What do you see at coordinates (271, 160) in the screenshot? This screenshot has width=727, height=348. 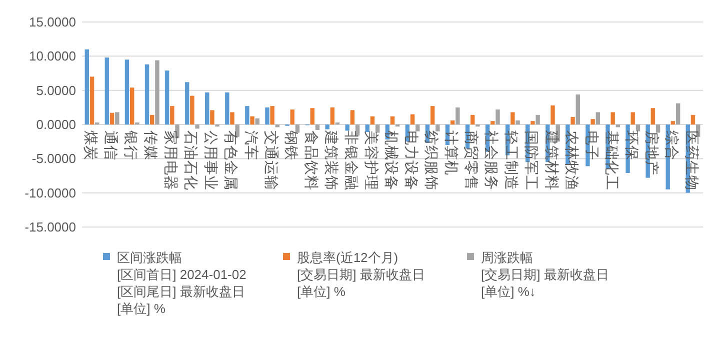 I see `x-tick-label: 交通运输` at bounding box center [271, 160].